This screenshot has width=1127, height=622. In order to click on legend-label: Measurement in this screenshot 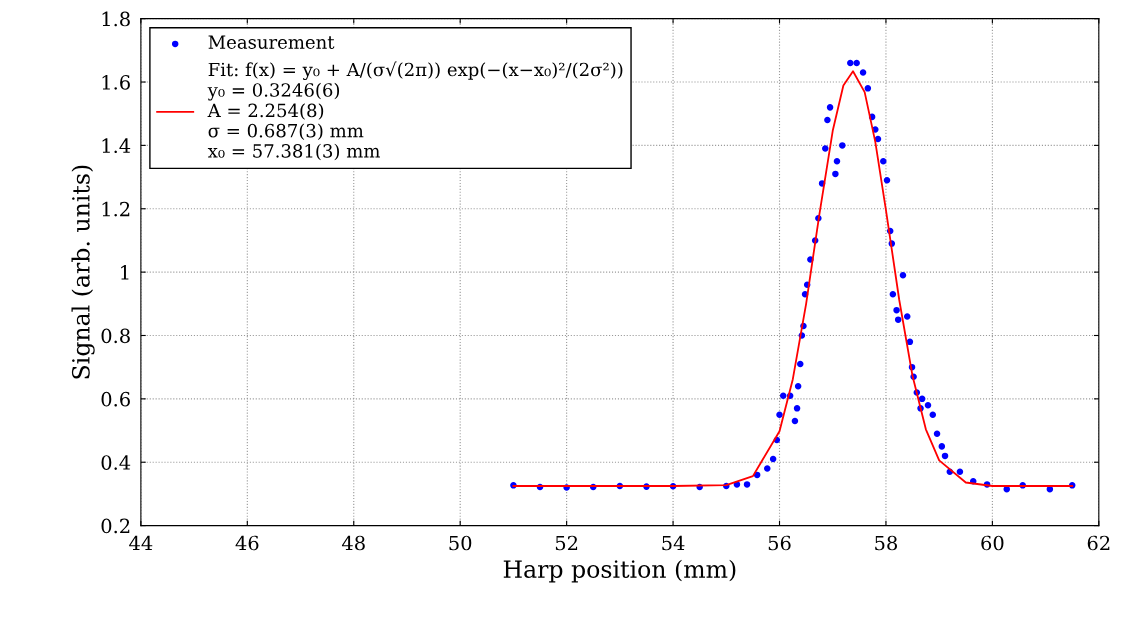, I will do `click(271, 42)`.